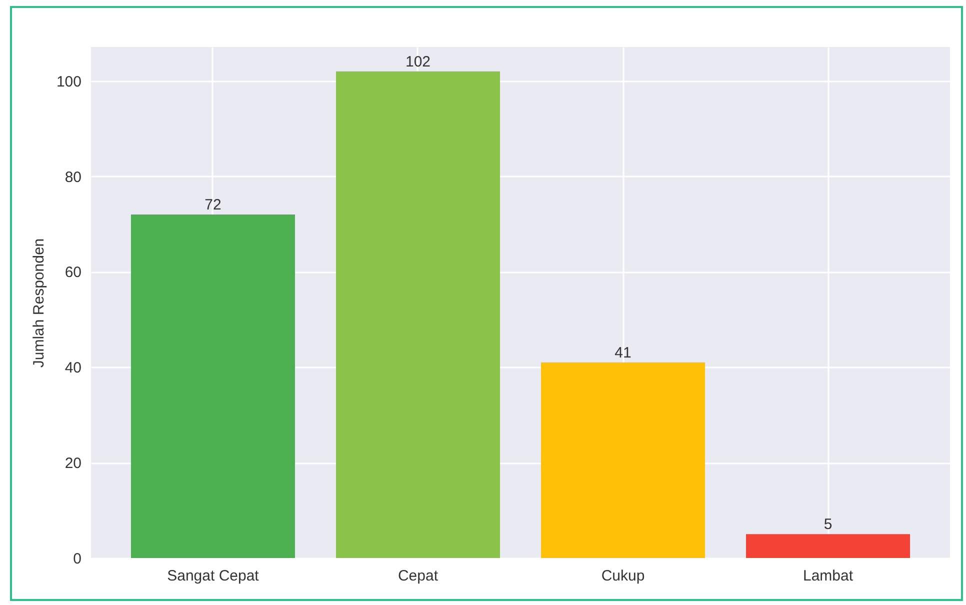  Describe the element at coordinates (73, 463) in the screenshot. I see `y-tick-label: 20` at that location.